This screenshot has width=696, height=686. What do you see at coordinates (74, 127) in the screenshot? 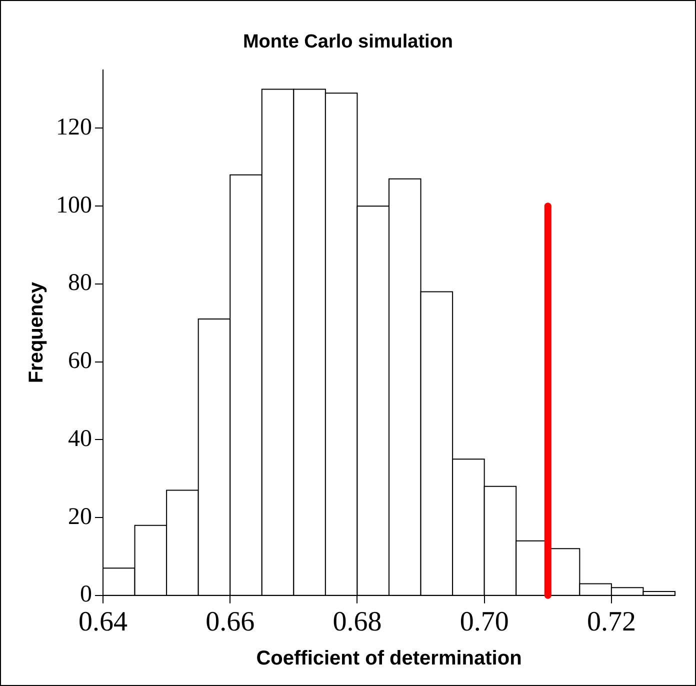
I see `y-tick-label: 120` at bounding box center [74, 127].